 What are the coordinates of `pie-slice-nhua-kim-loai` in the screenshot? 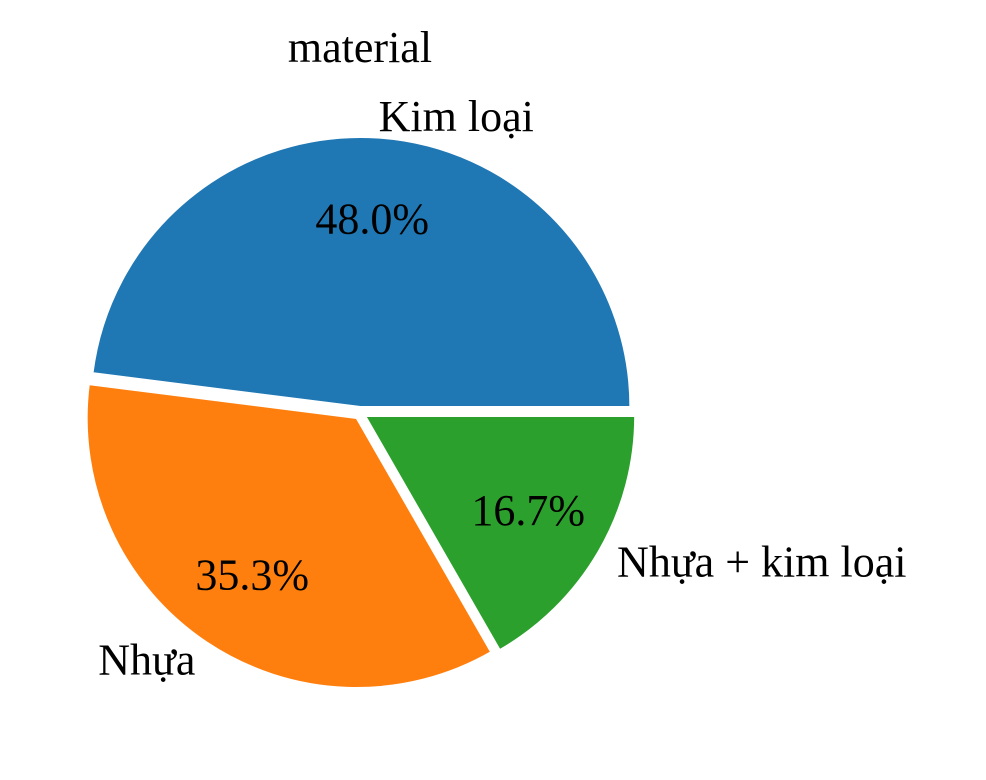 It's located at (500, 533).